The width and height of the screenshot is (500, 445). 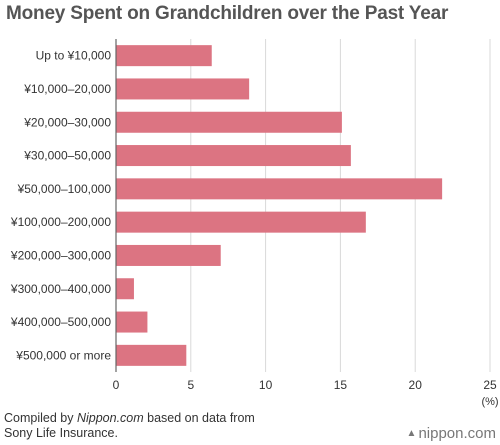 What do you see at coordinates (60, 222) in the screenshot?
I see `category-label: ¥100,000–200,000` at bounding box center [60, 222].